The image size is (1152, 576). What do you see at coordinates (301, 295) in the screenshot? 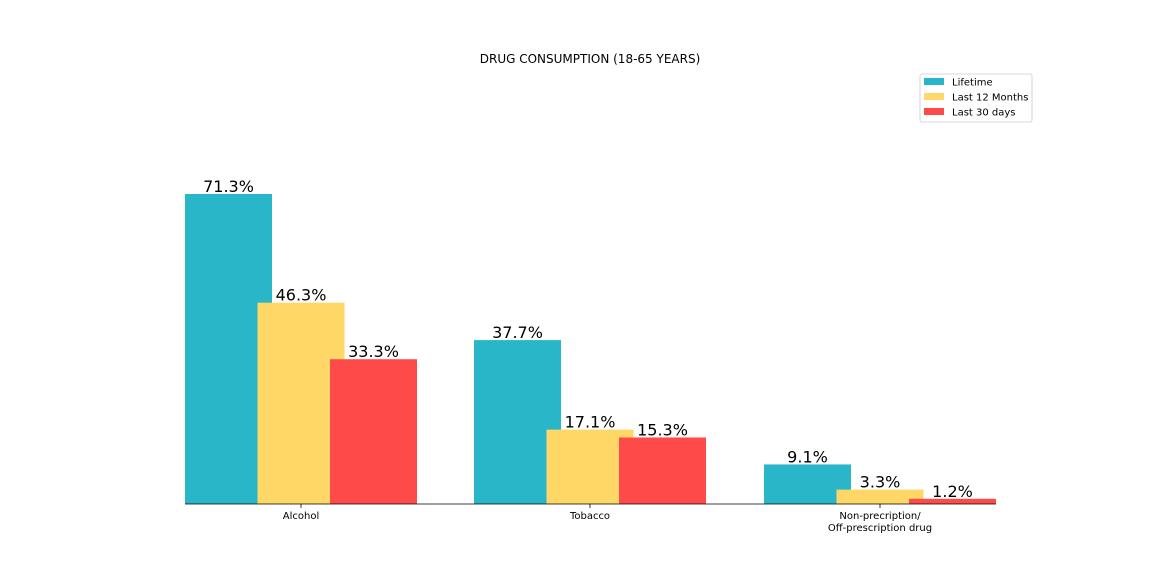
I see `data-label: 46.3%` at bounding box center [301, 295].